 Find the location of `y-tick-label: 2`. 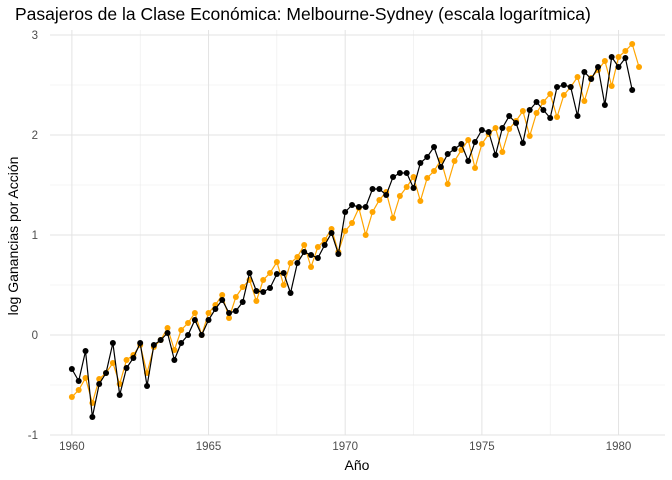

y-tick-label: 2 is located at coordinates (35, 136).